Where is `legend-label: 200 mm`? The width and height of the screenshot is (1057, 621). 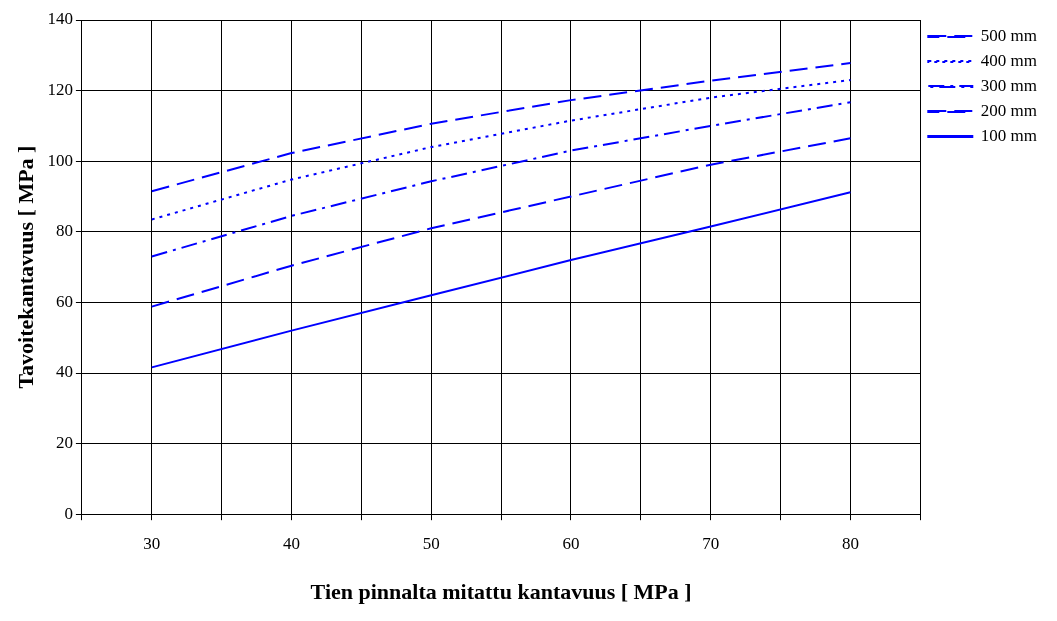
legend-label: 200 mm is located at coordinates (1009, 110).